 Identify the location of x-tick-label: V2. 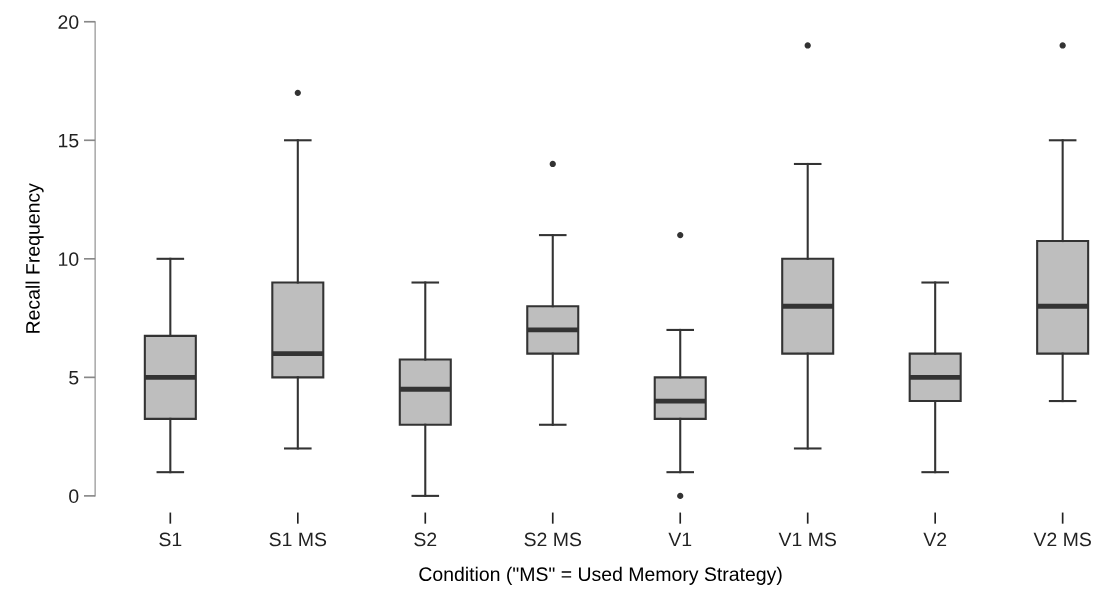
(935, 539).